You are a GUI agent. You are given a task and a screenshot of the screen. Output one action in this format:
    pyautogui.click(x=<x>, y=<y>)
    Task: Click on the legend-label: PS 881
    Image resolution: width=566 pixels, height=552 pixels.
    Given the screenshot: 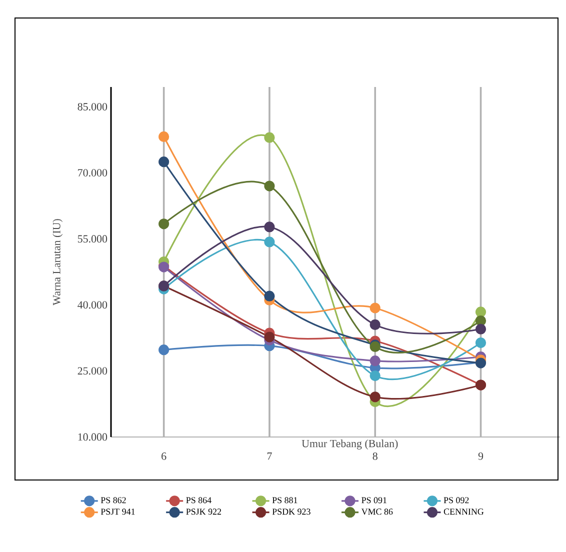 What is the action you would take?
    pyautogui.click(x=285, y=500)
    